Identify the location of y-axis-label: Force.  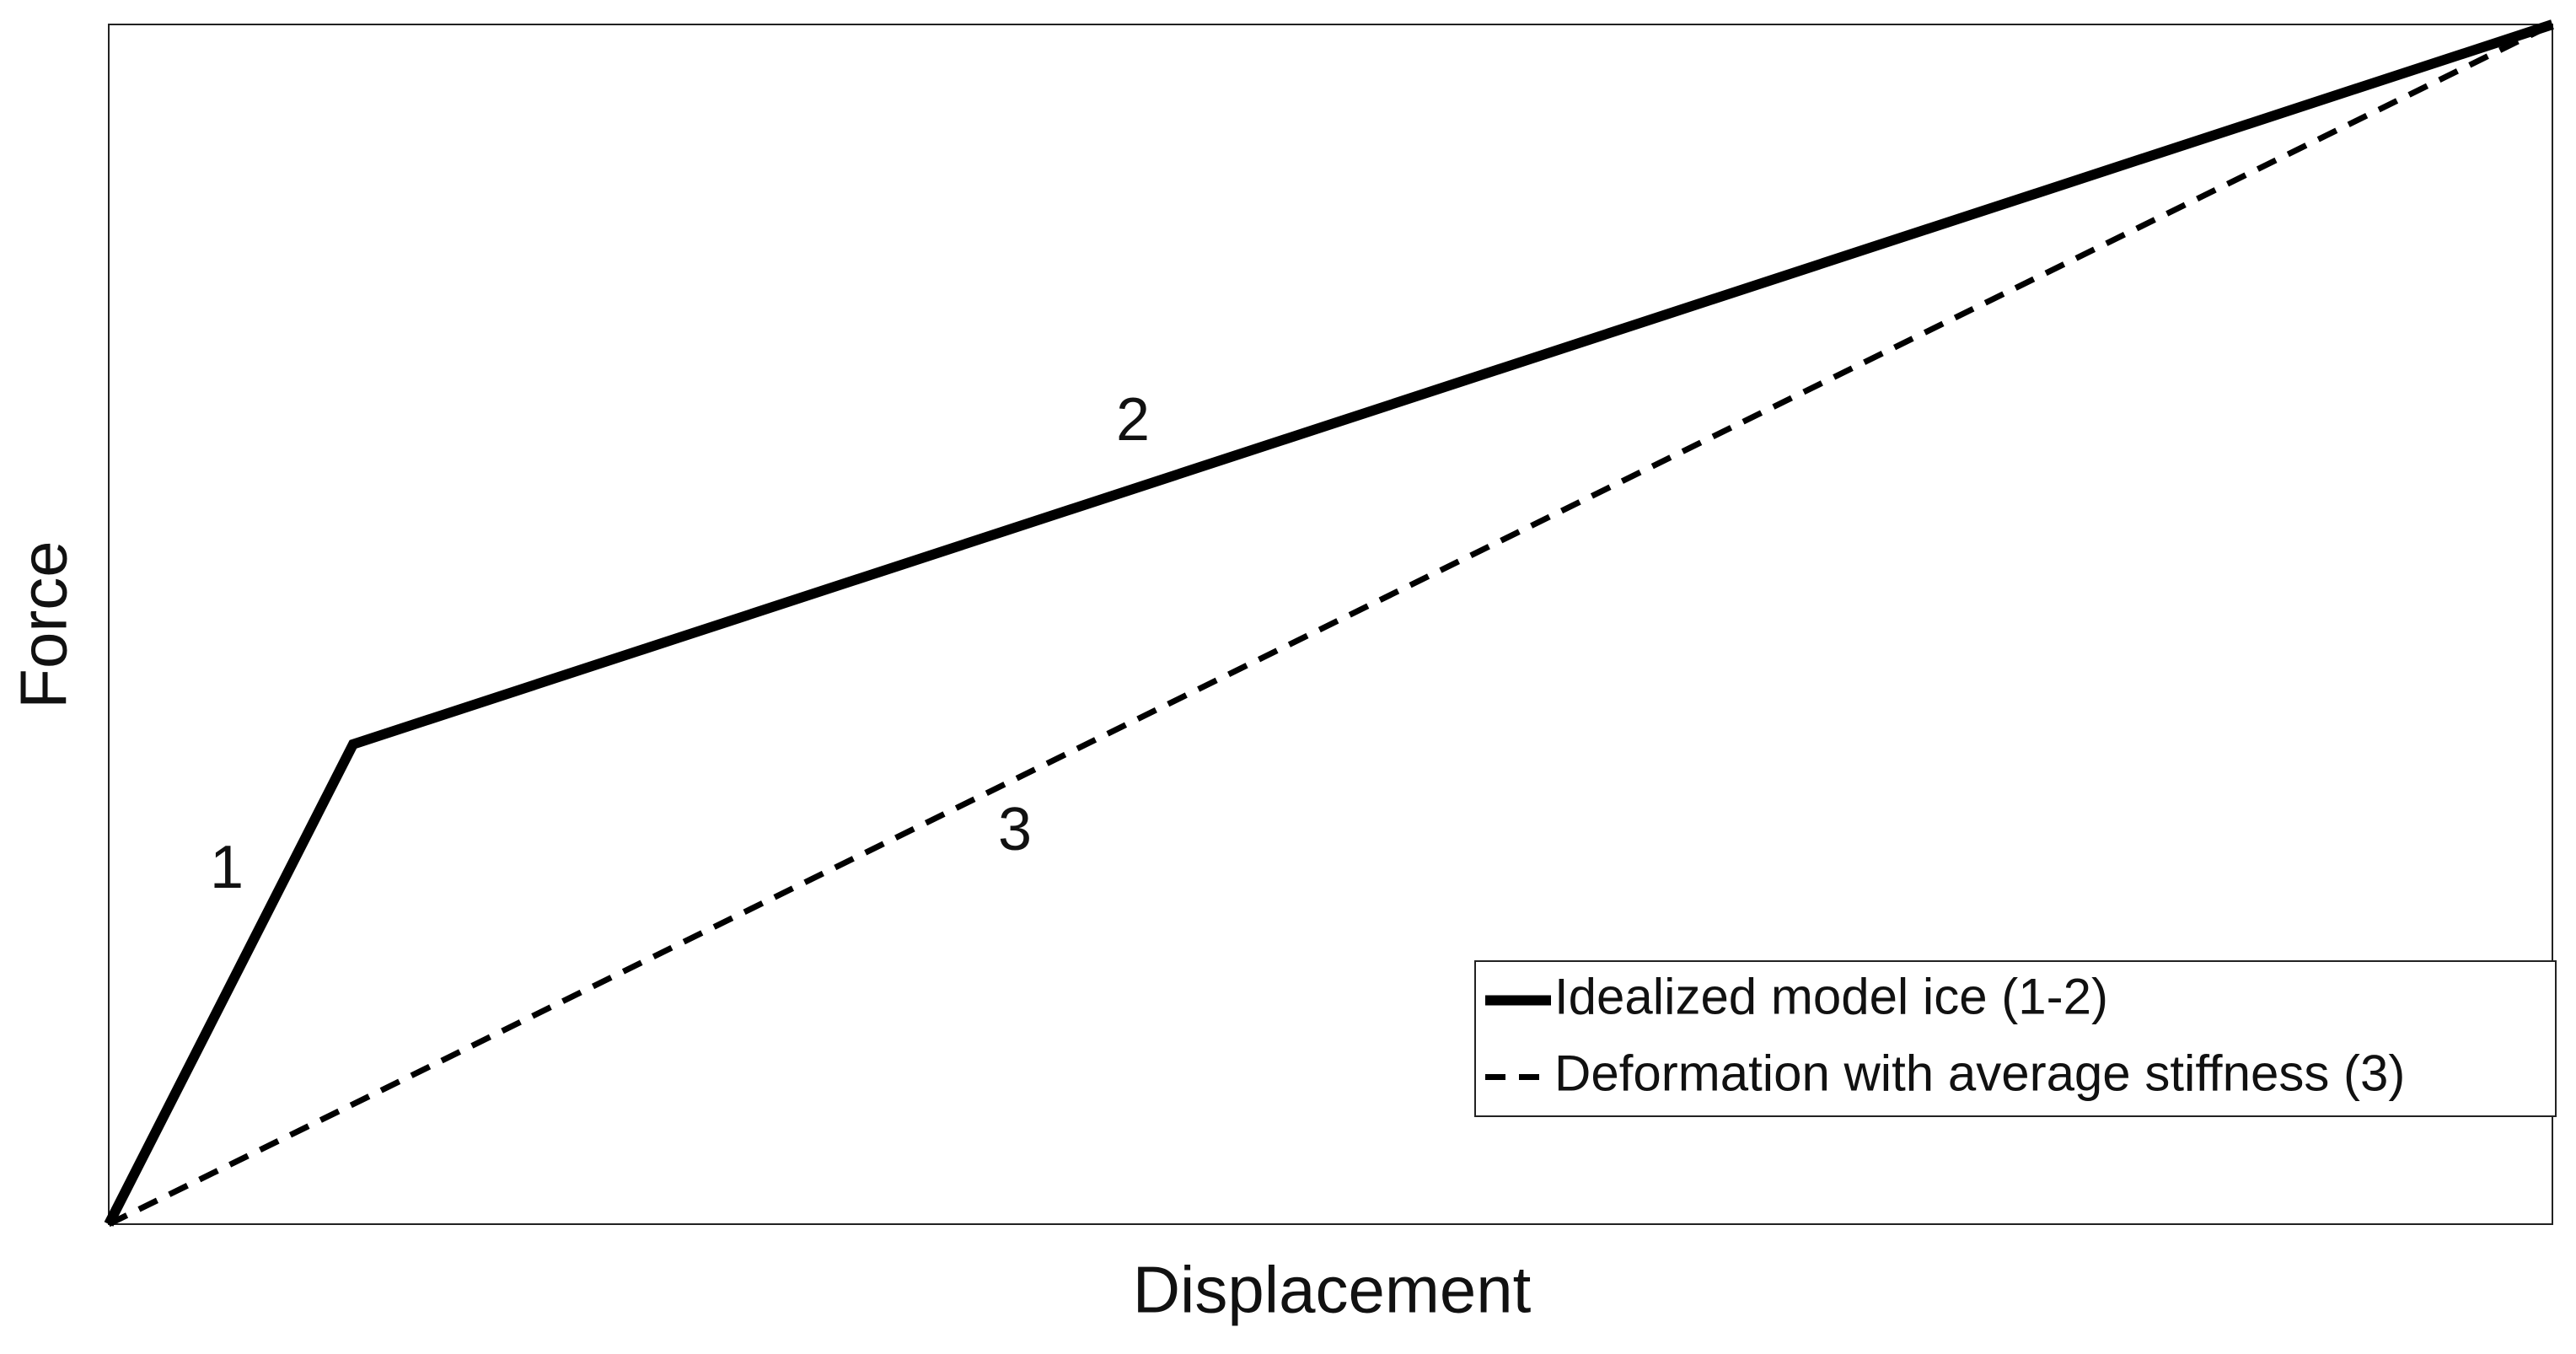
(44, 624).